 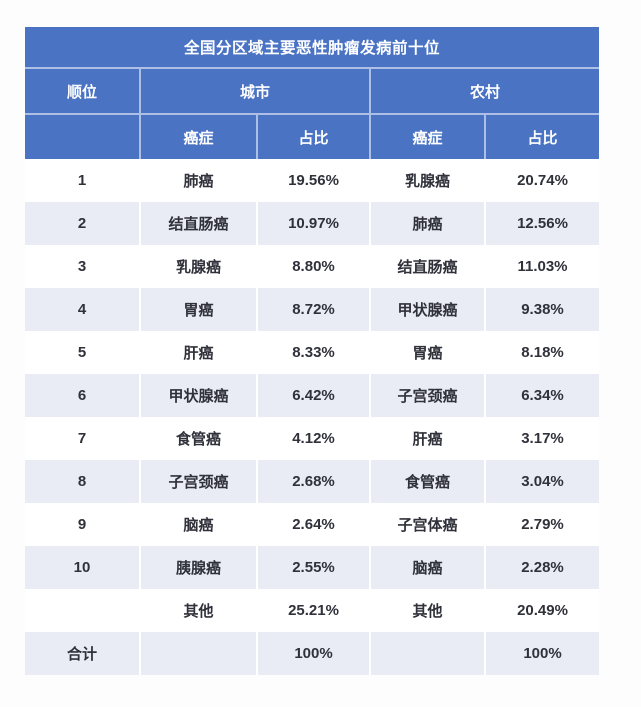 What do you see at coordinates (427, 653) in the screenshot?
I see `rural-cancer-cell` at bounding box center [427, 653].